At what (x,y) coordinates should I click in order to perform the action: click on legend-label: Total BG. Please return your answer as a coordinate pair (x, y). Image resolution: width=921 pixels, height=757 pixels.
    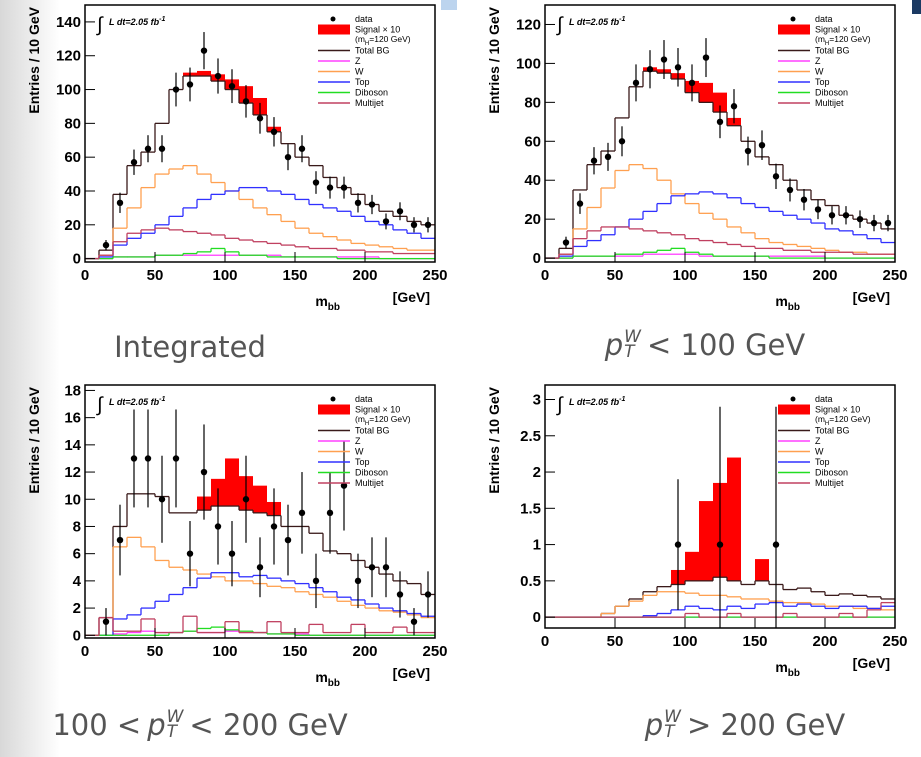
    Looking at the image, I should click on (832, 431).